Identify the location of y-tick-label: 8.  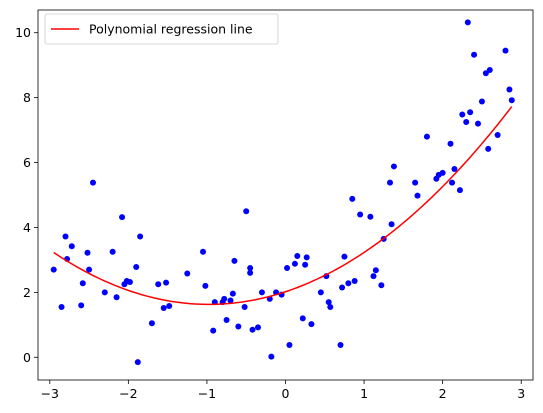
(27, 97).